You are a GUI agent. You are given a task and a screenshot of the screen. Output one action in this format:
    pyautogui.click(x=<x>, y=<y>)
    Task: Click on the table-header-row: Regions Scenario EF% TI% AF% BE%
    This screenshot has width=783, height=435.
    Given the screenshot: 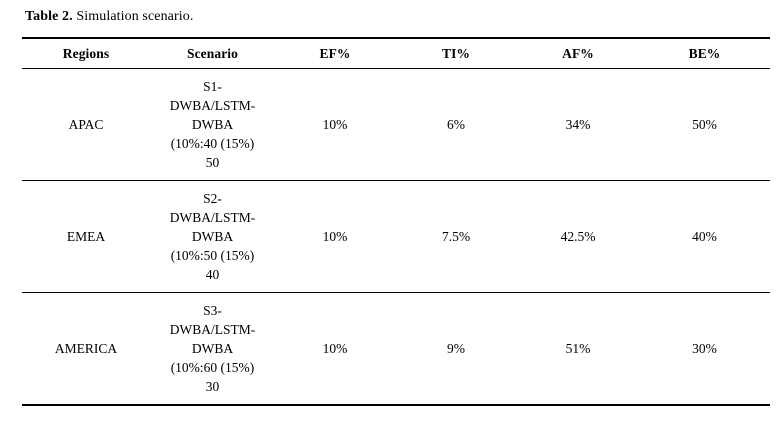 What is the action you would take?
    pyautogui.click(x=396, y=53)
    